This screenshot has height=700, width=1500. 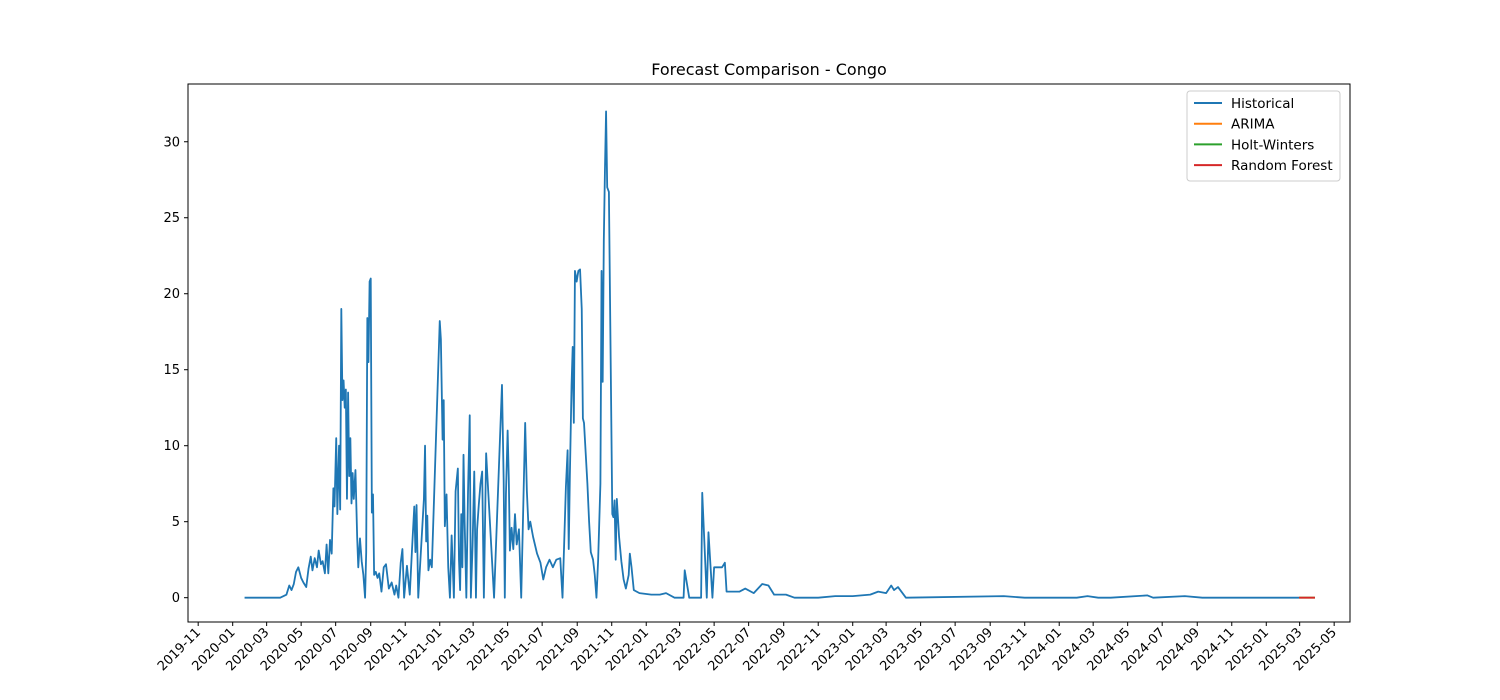 What do you see at coordinates (171, 370) in the screenshot?
I see `y-tick-label: 15` at bounding box center [171, 370].